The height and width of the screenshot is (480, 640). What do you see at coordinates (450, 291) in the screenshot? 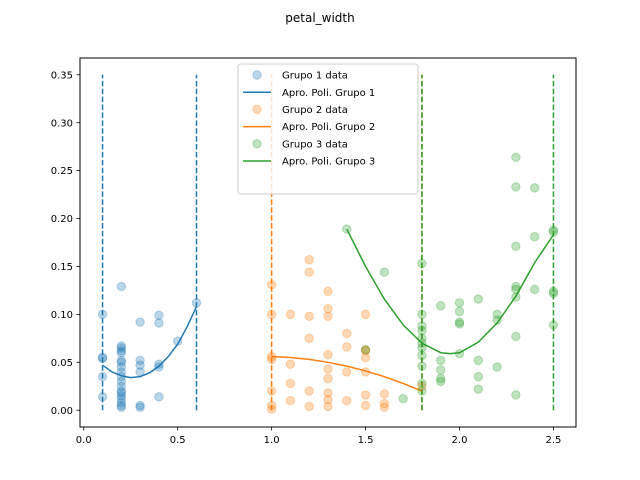
I see `fit-curve` at bounding box center [450, 291].